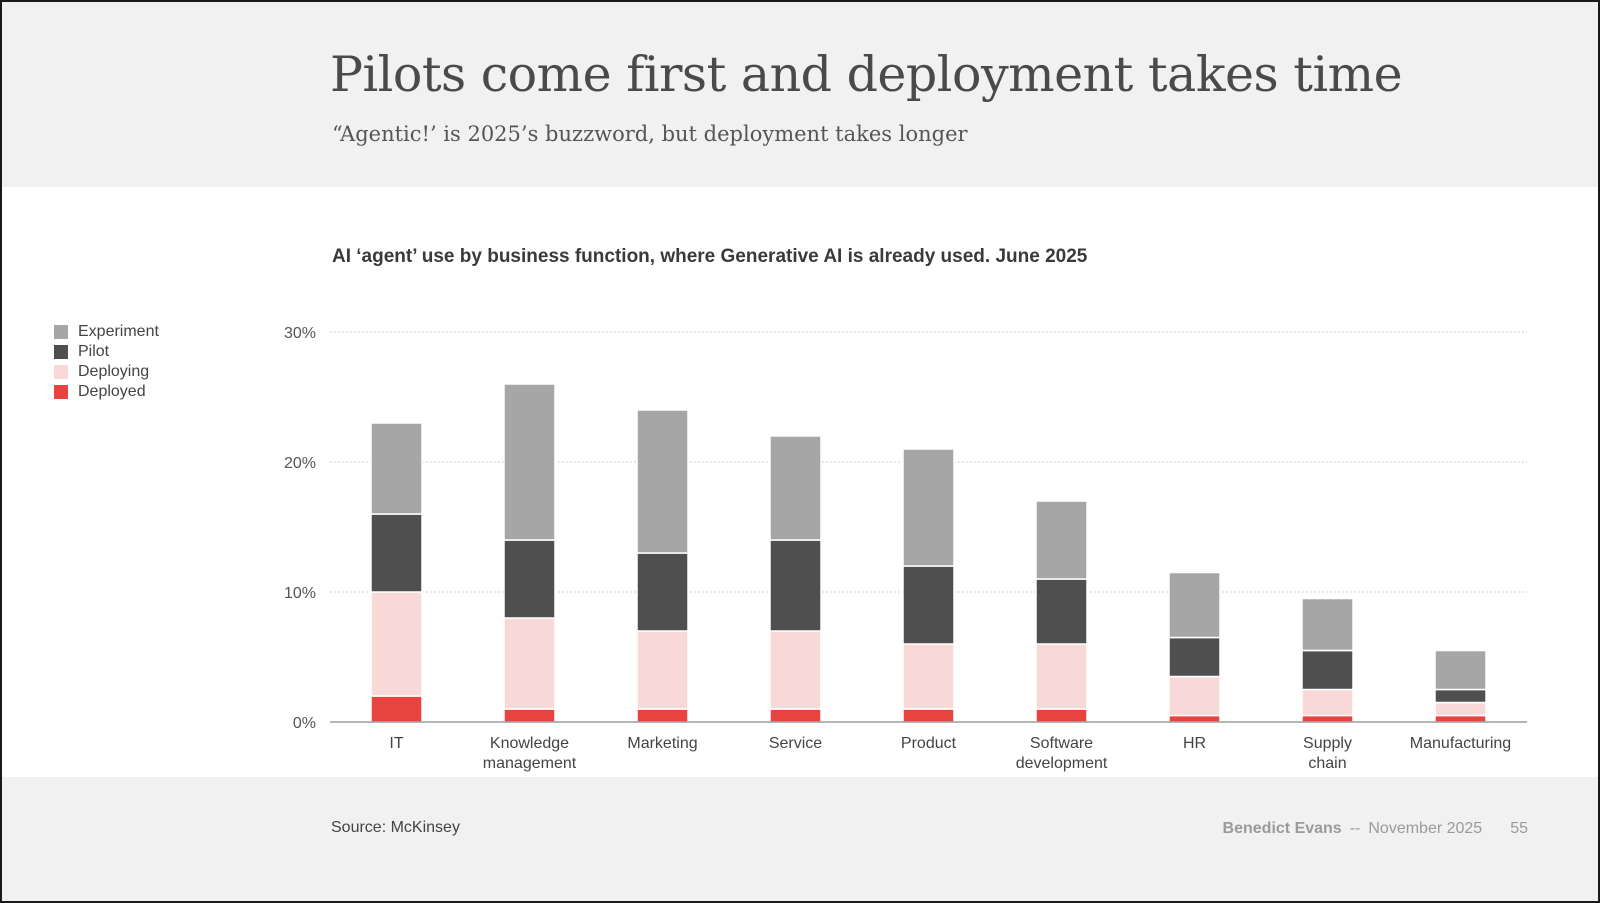 The image size is (1600, 903). I want to click on publication-date: November 2025, so click(1425, 828).